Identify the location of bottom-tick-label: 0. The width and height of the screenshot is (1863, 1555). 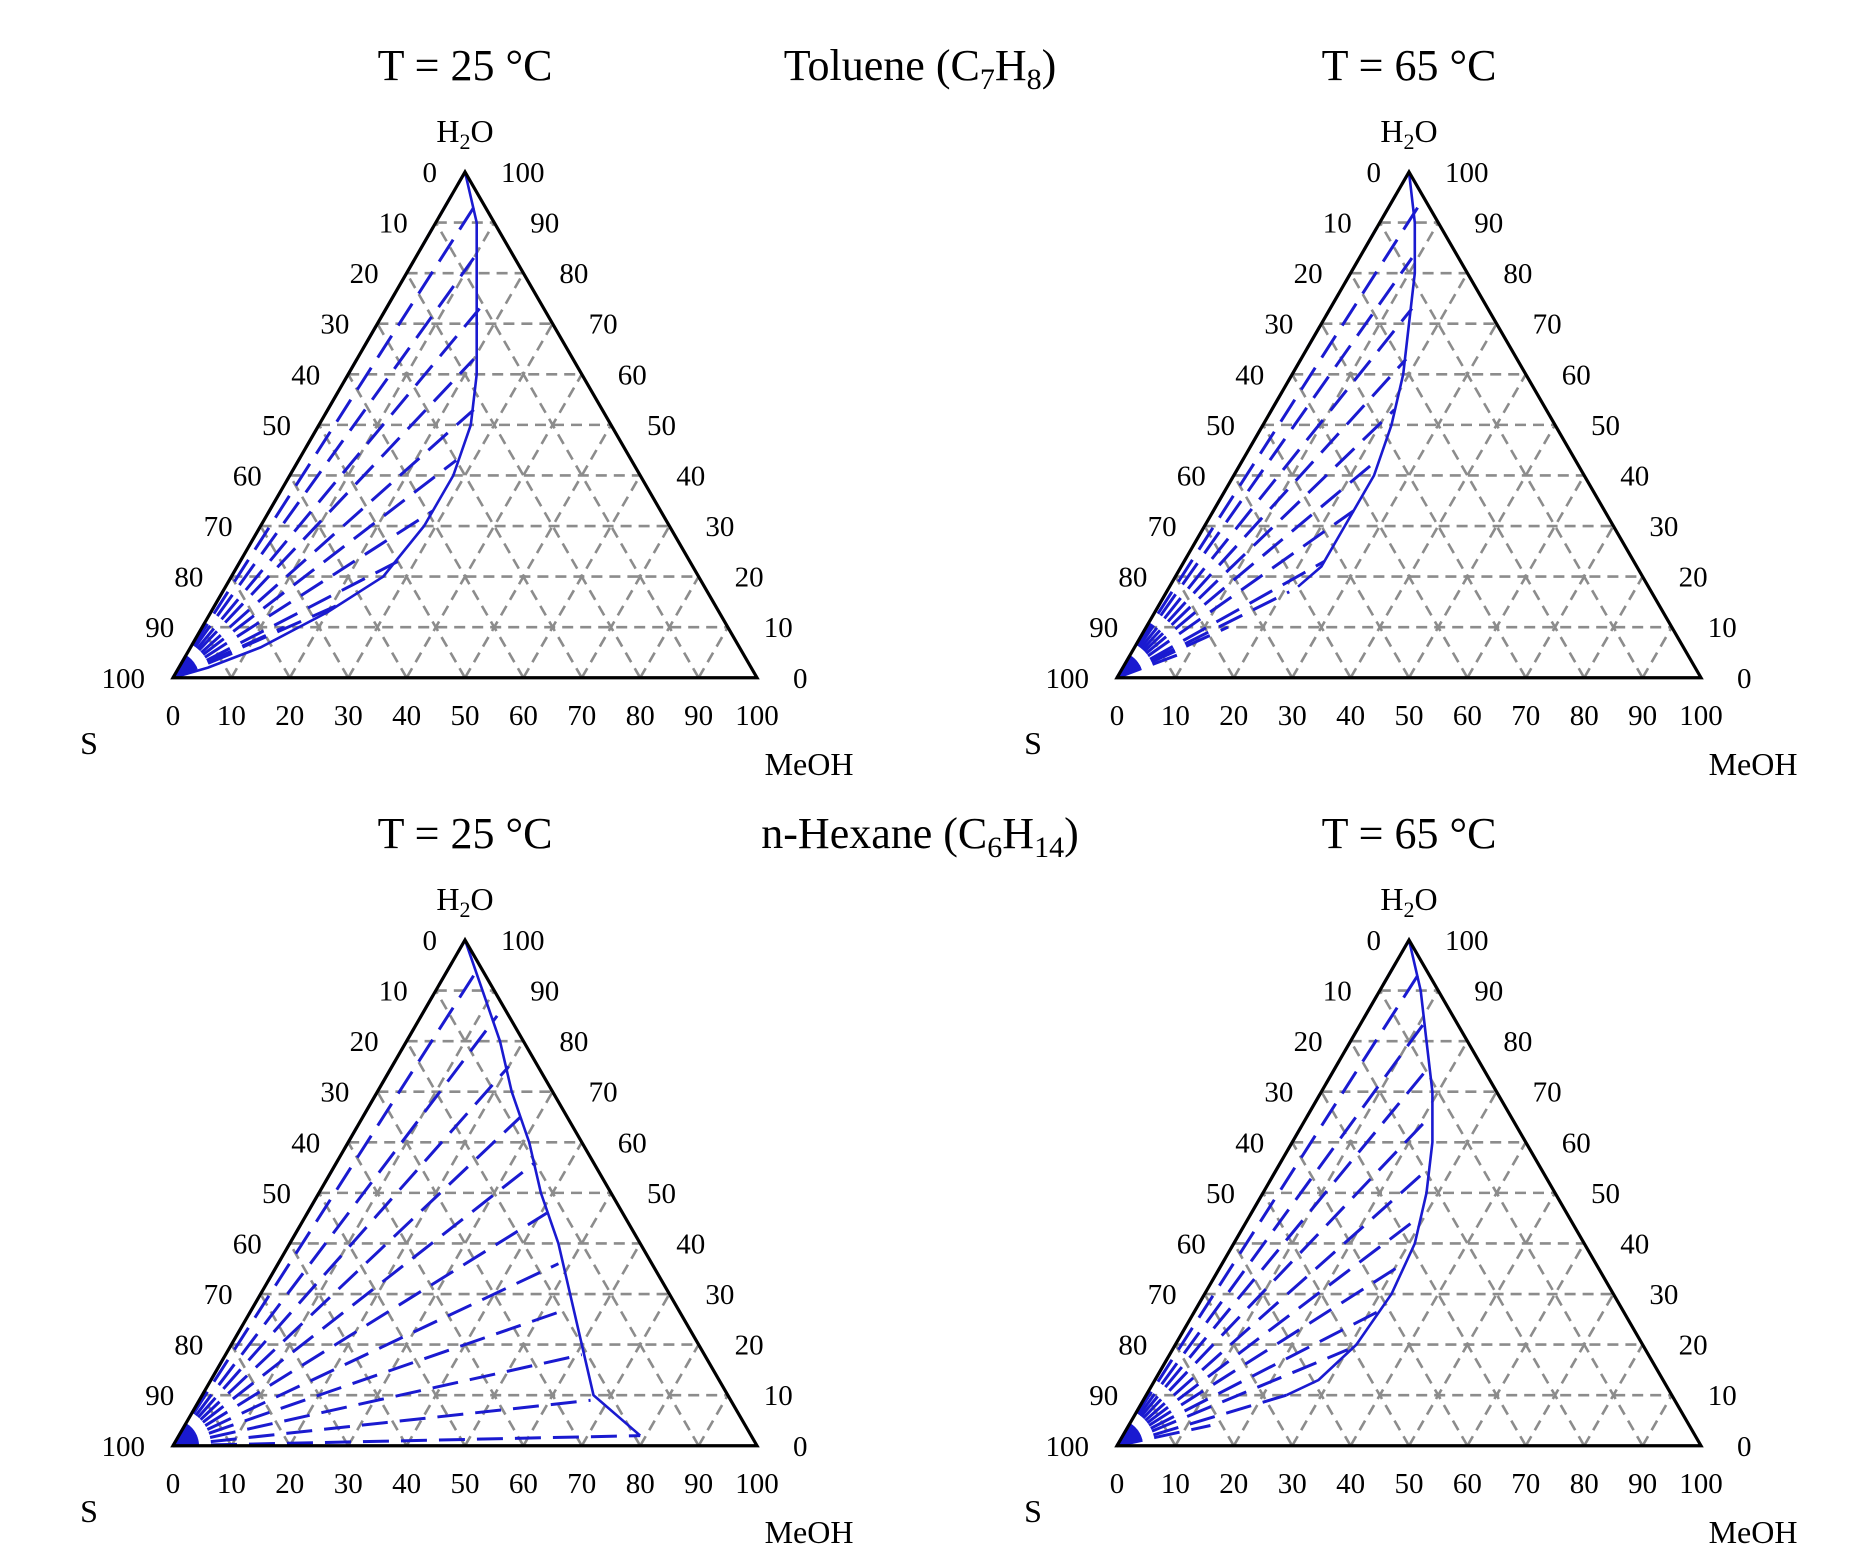
(1117, 1484).